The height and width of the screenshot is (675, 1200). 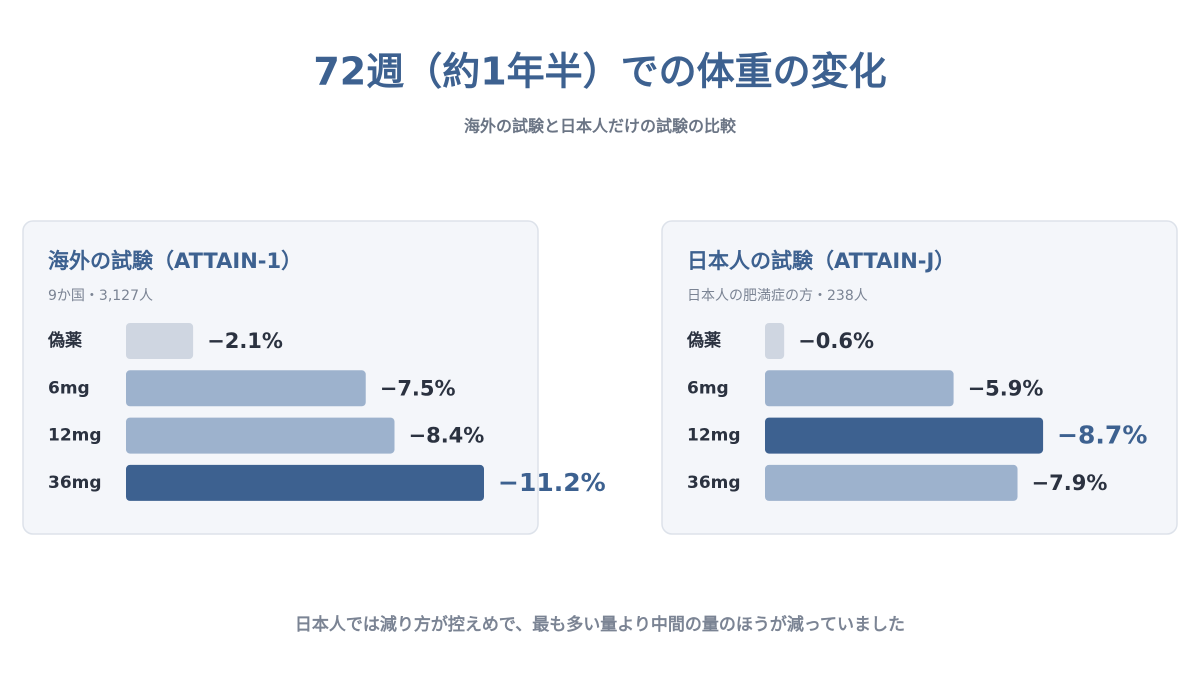 I want to click on footnote: 日本人では減り方が控えめで、最も多い量より中間の量のほうが減っていました, so click(x=600, y=624).